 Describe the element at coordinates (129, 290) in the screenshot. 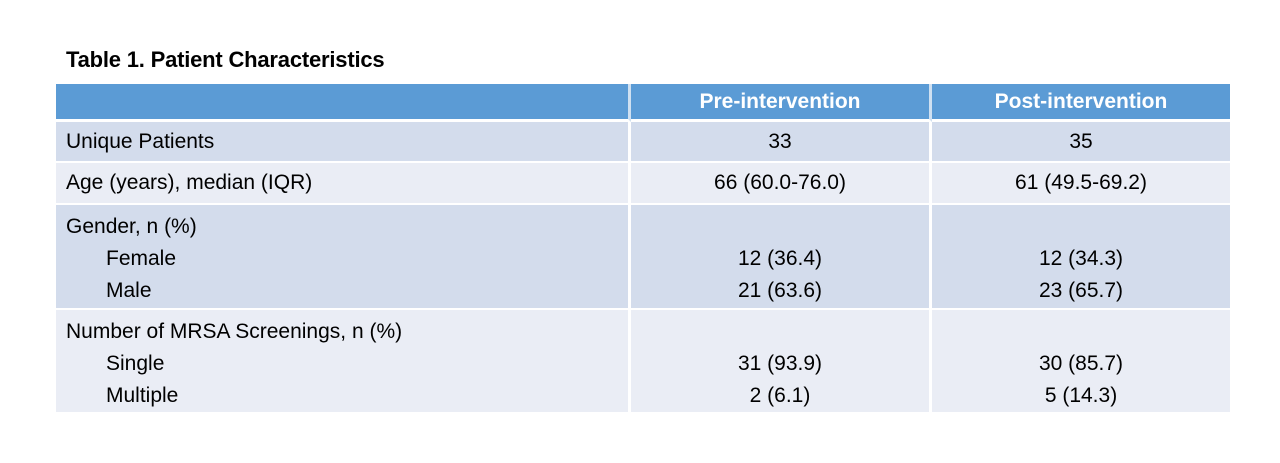

I see `row-sublabel-male: Male` at that location.